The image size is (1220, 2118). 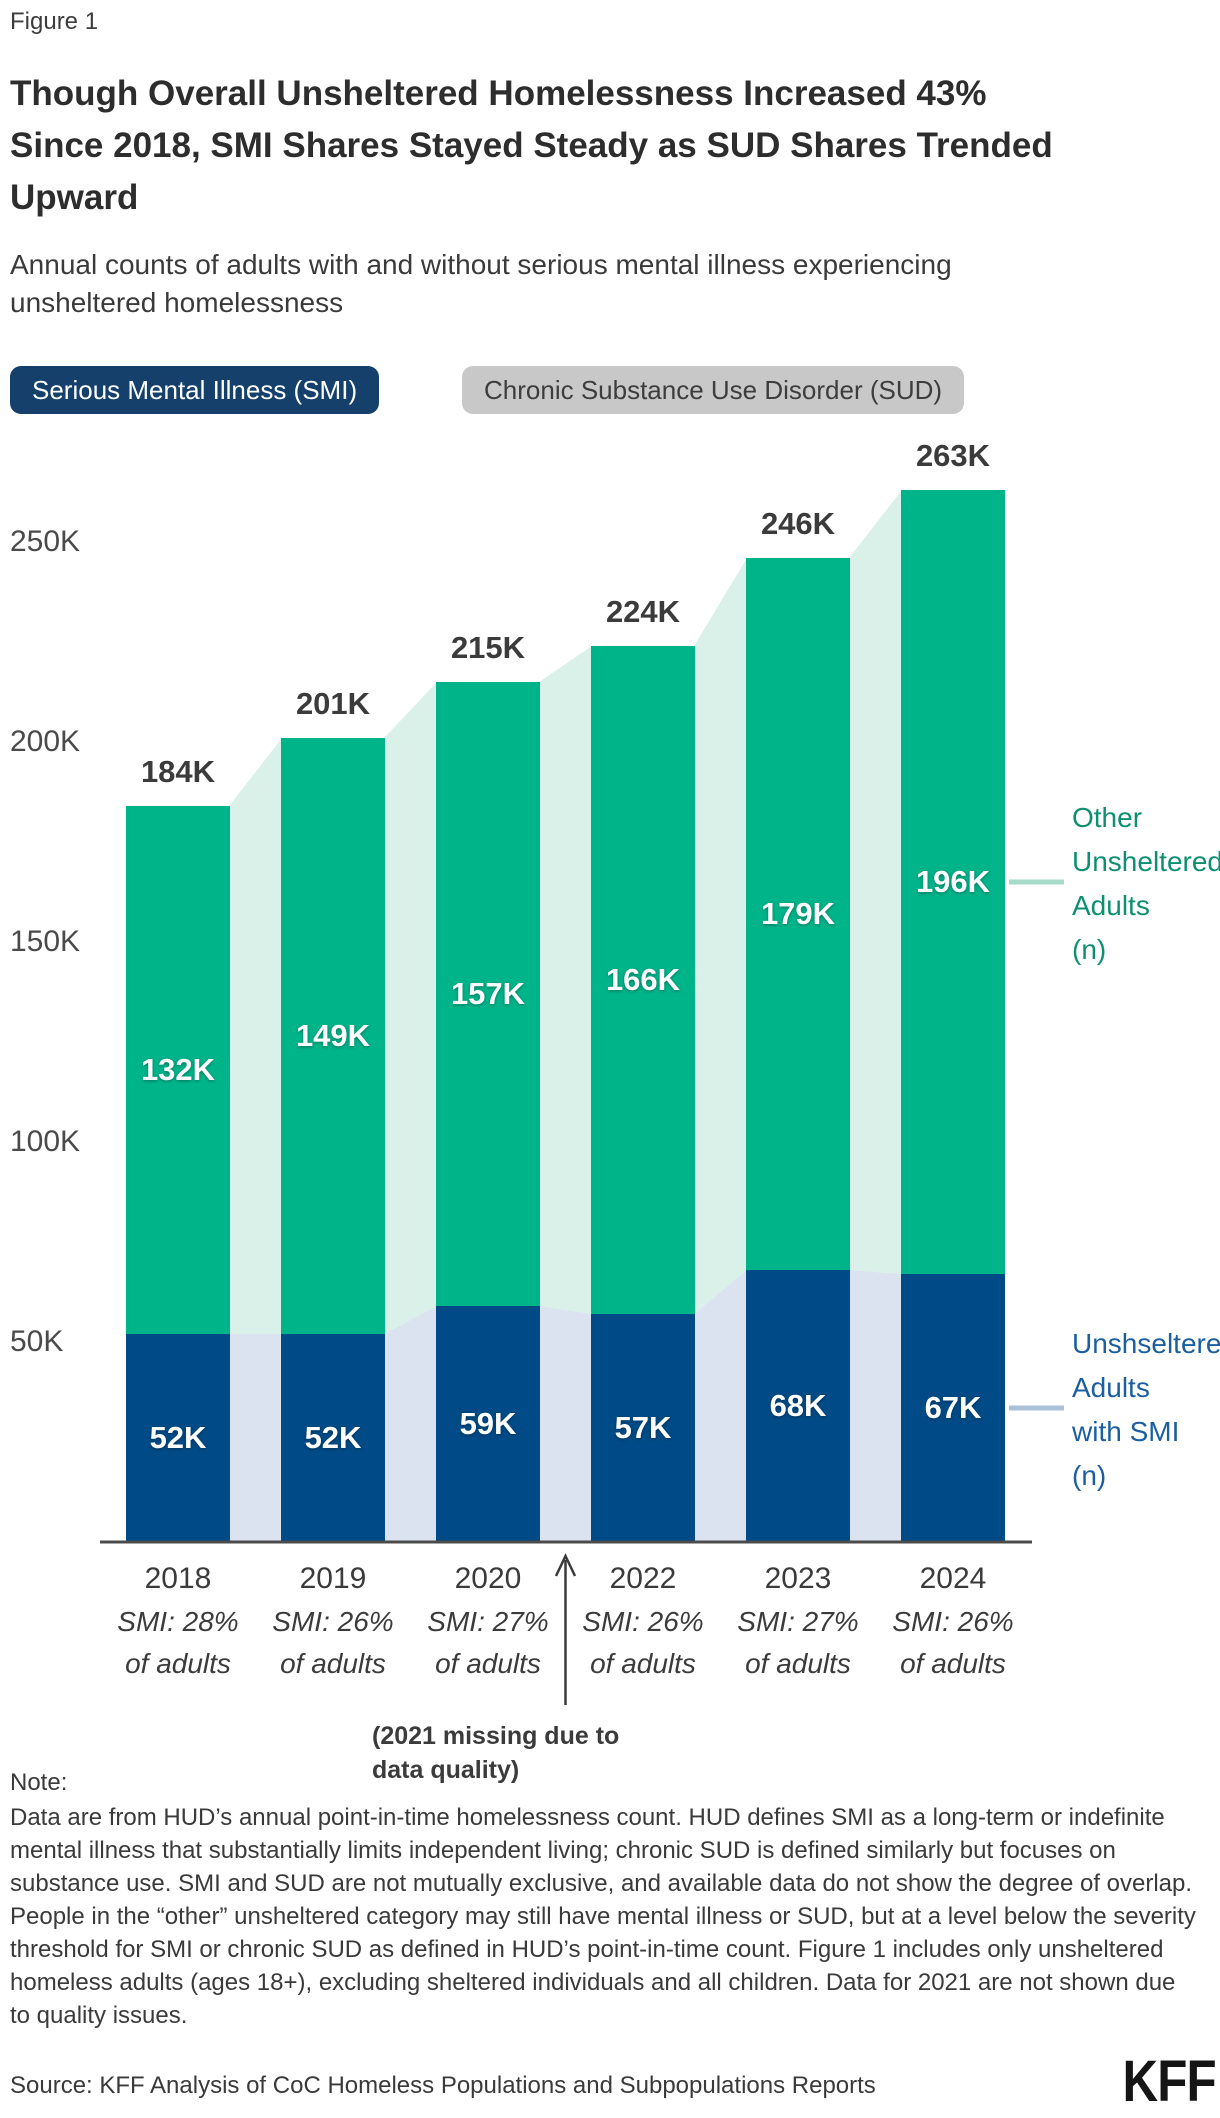 I want to click on other-value-label-2022: 166K, so click(x=643, y=979).